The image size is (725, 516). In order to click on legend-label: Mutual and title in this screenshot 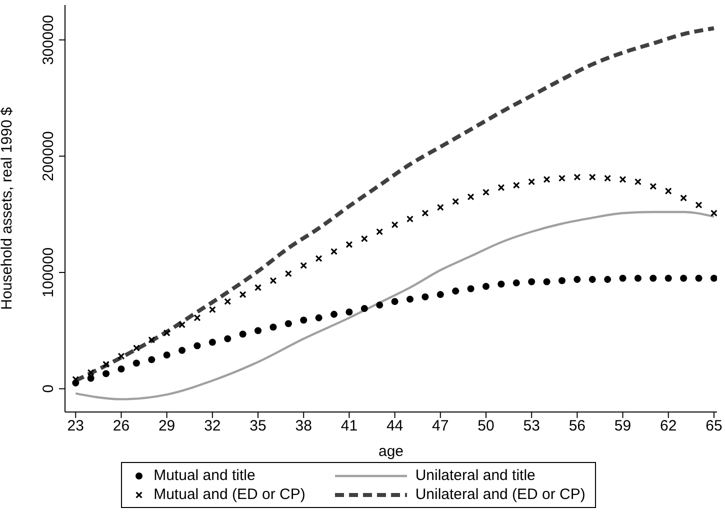, I will do `click(205, 475)`.